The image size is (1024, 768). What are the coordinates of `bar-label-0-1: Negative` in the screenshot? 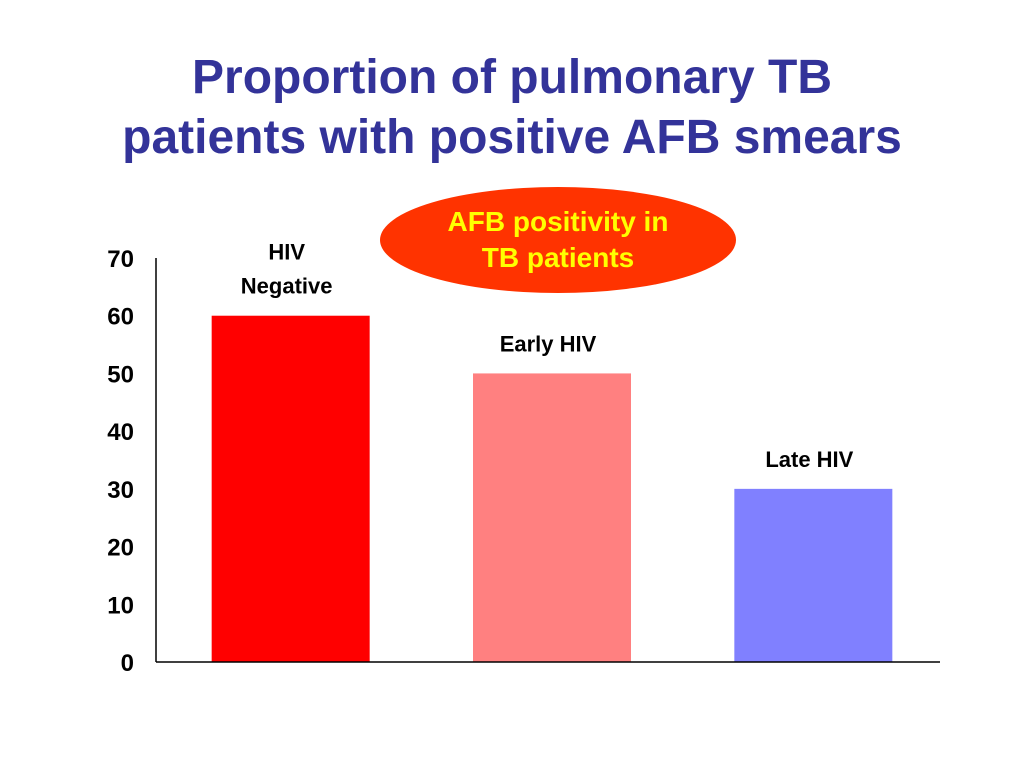 It's located at (287, 286).